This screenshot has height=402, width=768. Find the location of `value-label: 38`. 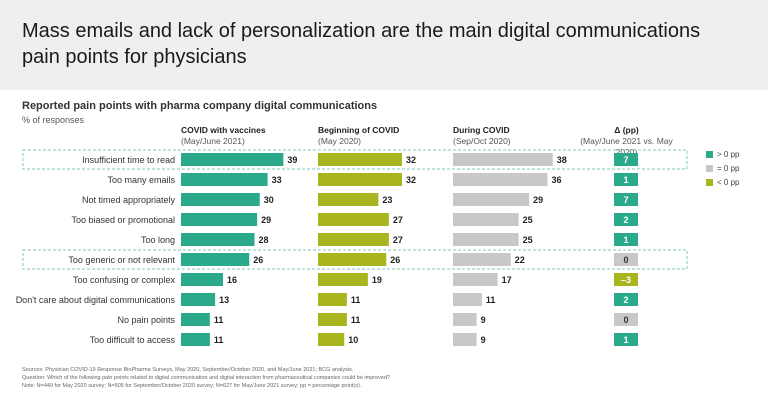

value-label: 38 is located at coordinates (562, 160).